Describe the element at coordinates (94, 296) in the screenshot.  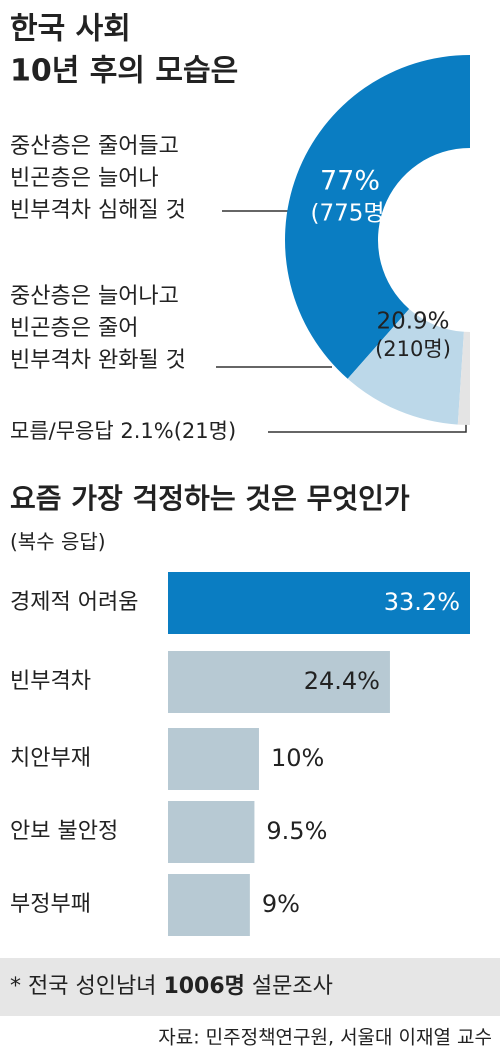
I see `category-label: 중산층은 늘어나고` at that location.